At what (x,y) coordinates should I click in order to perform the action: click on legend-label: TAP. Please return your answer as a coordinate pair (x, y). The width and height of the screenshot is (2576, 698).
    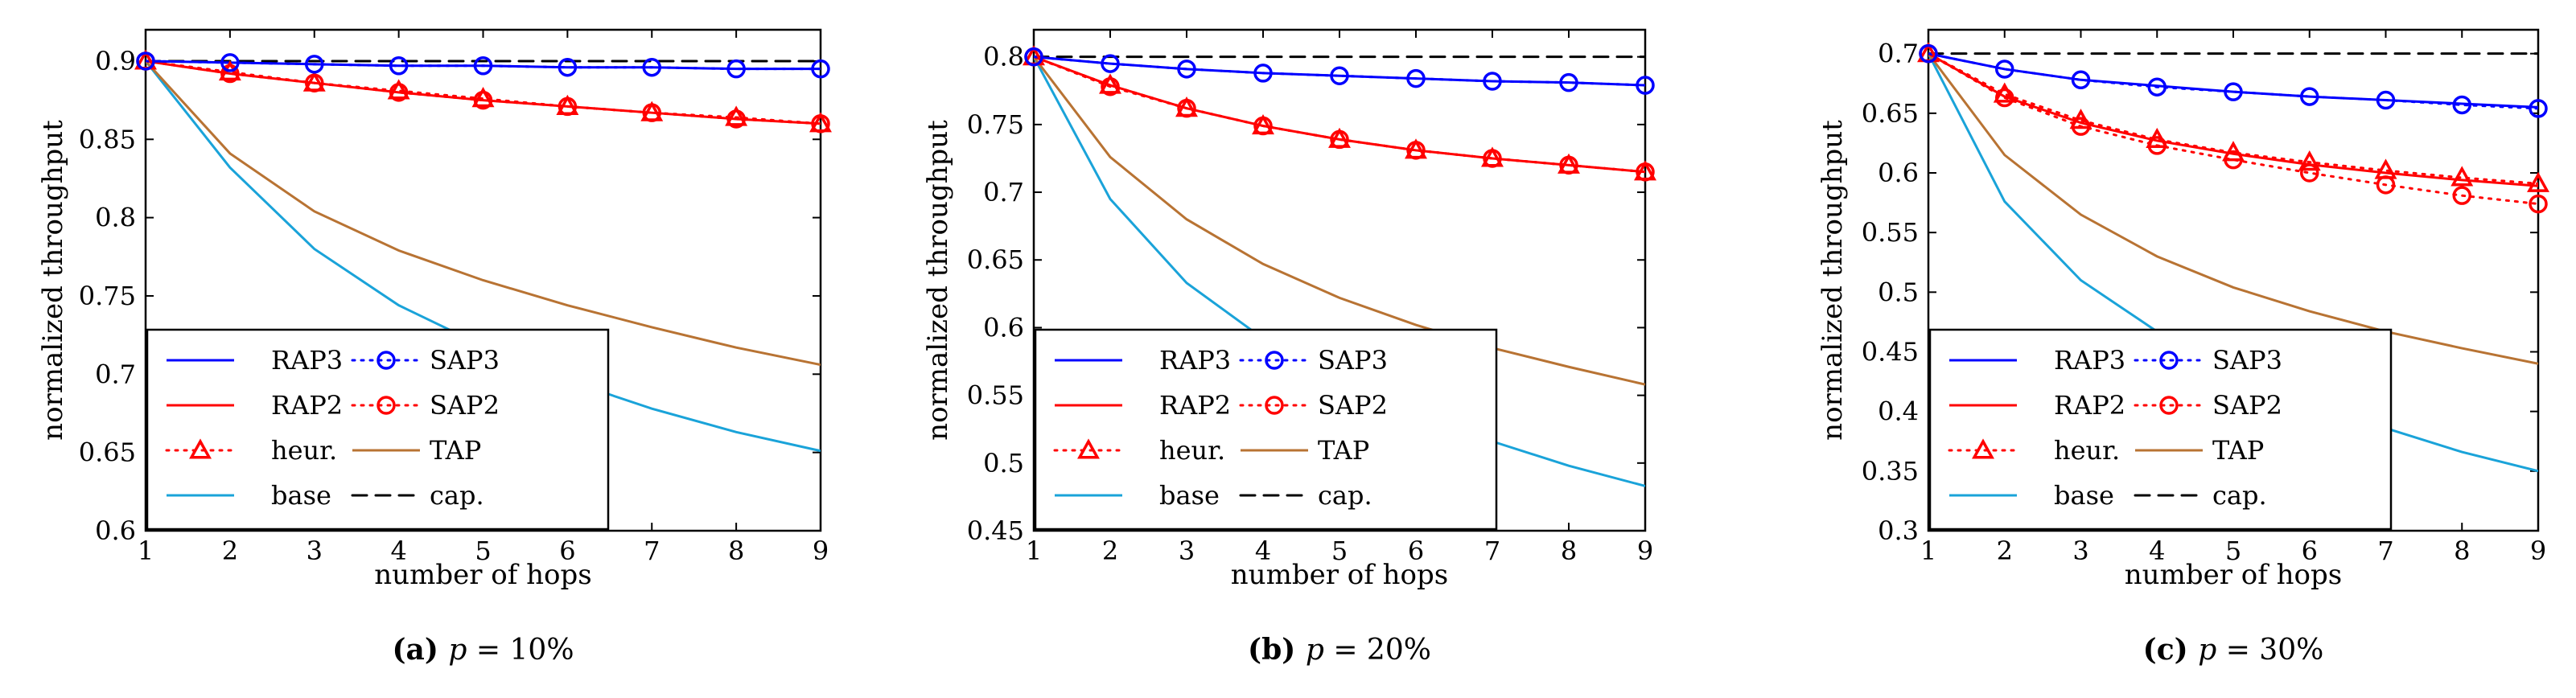
    Looking at the image, I should click on (1343, 450).